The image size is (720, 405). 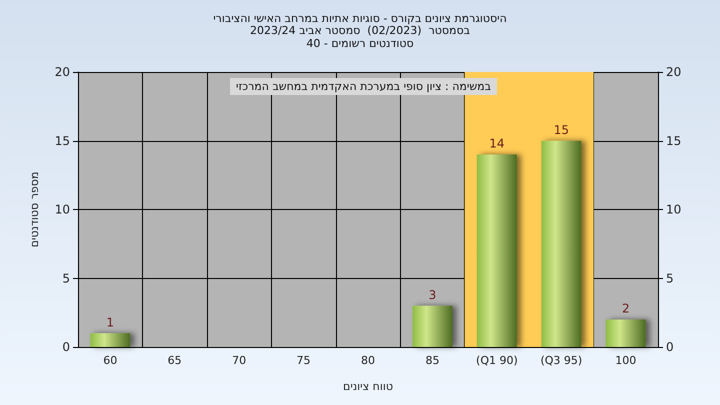 What do you see at coordinates (239, 360) in the screenshot?
I see `x-tick-label: 70` at bounding box center [239, 360].